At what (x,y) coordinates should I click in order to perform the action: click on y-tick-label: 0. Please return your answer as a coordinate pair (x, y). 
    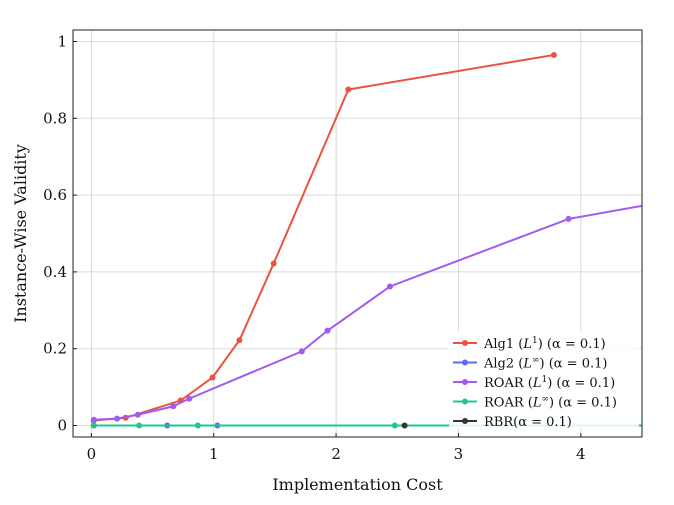
    Looking at the image, I should click on (62, 425).